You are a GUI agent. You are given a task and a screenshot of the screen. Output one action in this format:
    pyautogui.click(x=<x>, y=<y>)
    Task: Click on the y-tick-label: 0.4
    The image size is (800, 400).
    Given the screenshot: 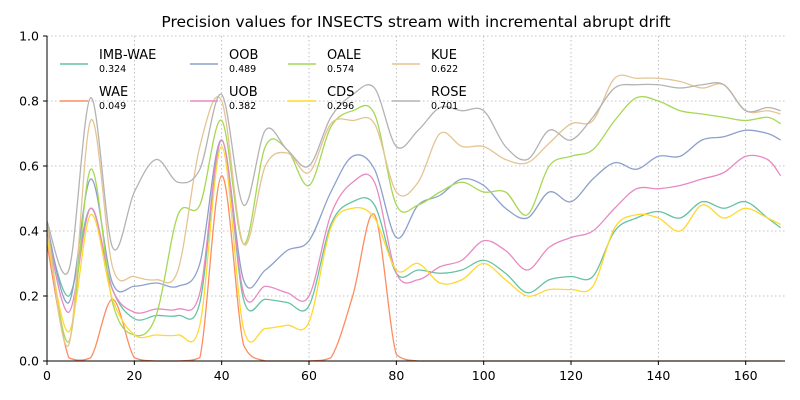 What is the action you would take?
    pyautogui.click(x=29, y=231)
    